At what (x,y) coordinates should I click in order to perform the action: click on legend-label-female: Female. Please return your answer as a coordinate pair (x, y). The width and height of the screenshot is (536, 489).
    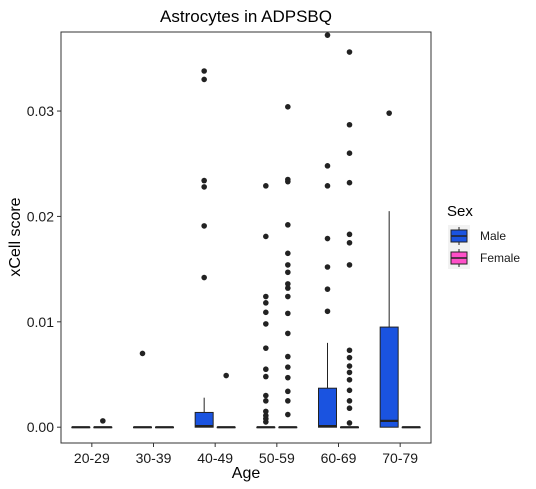
    Looking at the image, I should click on (500, 258).